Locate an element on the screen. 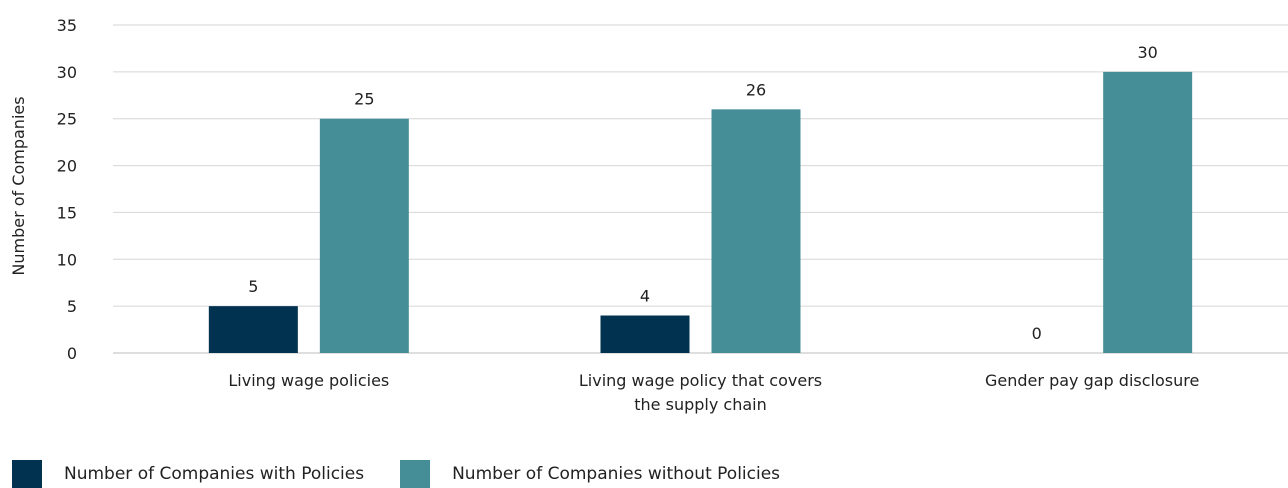  data-label: 5 is located at coordinates (253, 286).